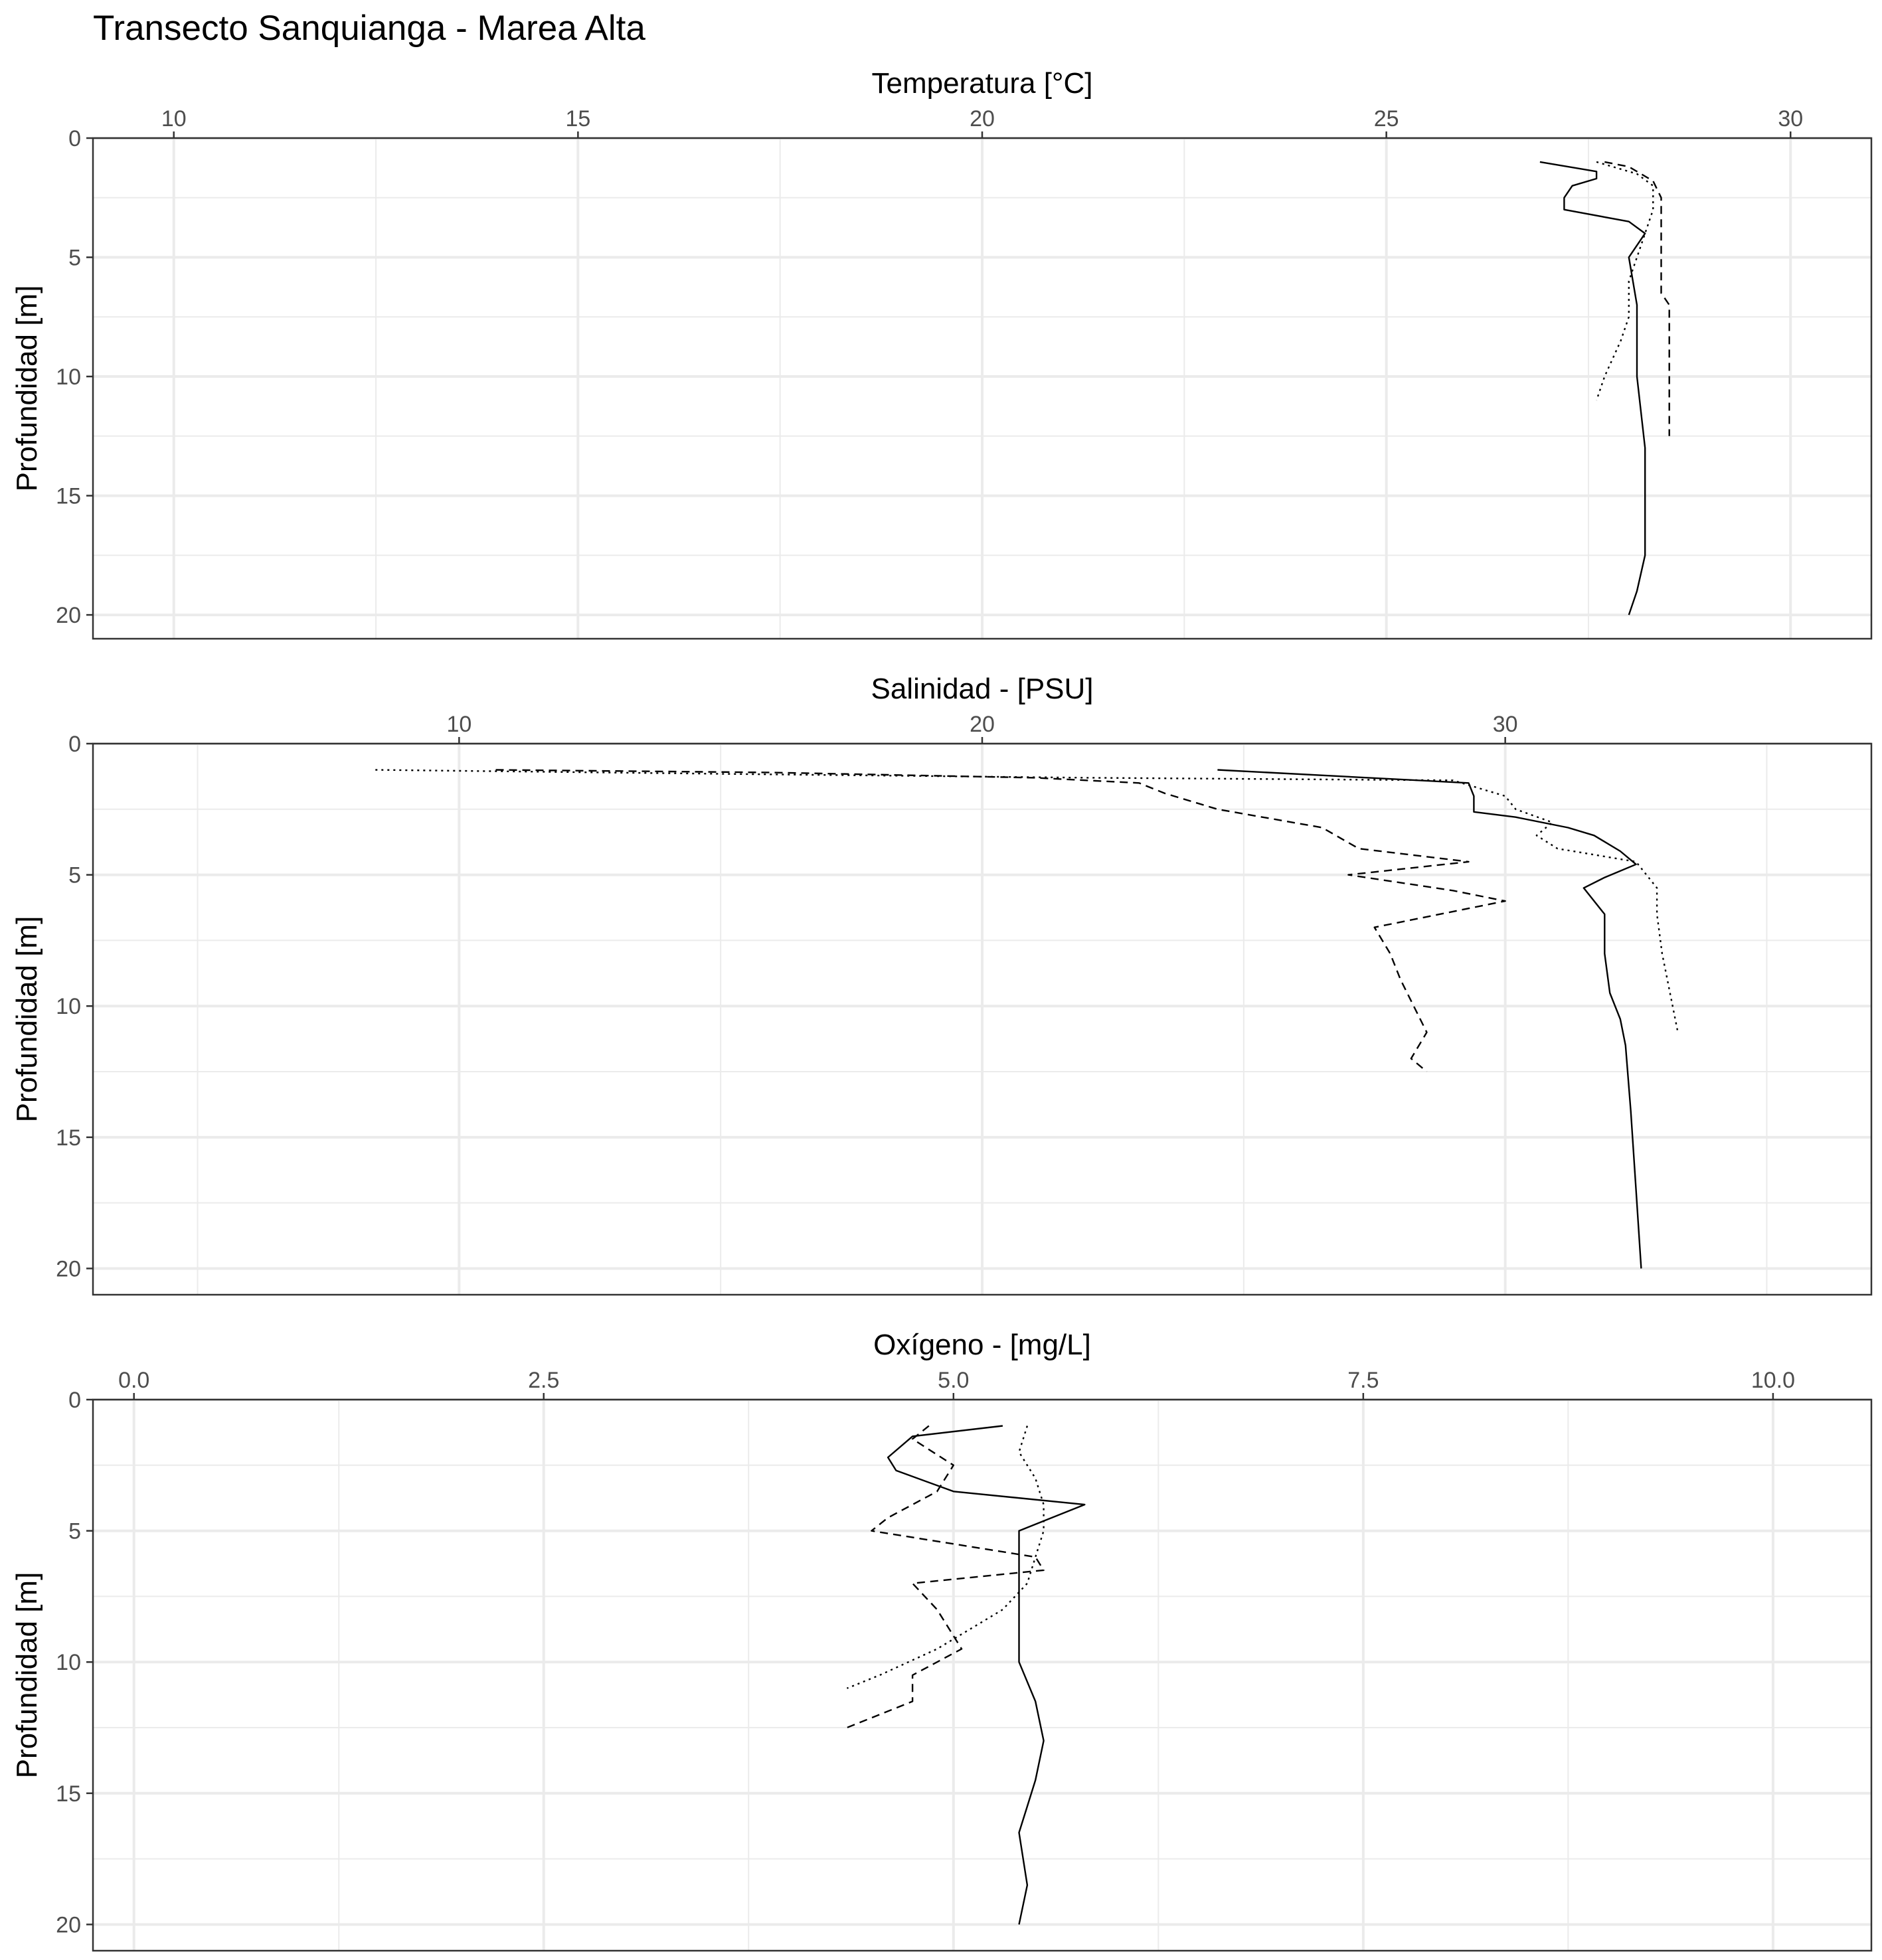 This screenshot has width=1882, height=1960. Describe the element at coordinates (543, 1380) in the screenshot. I see `x-tick-label: 2.5` at that location.